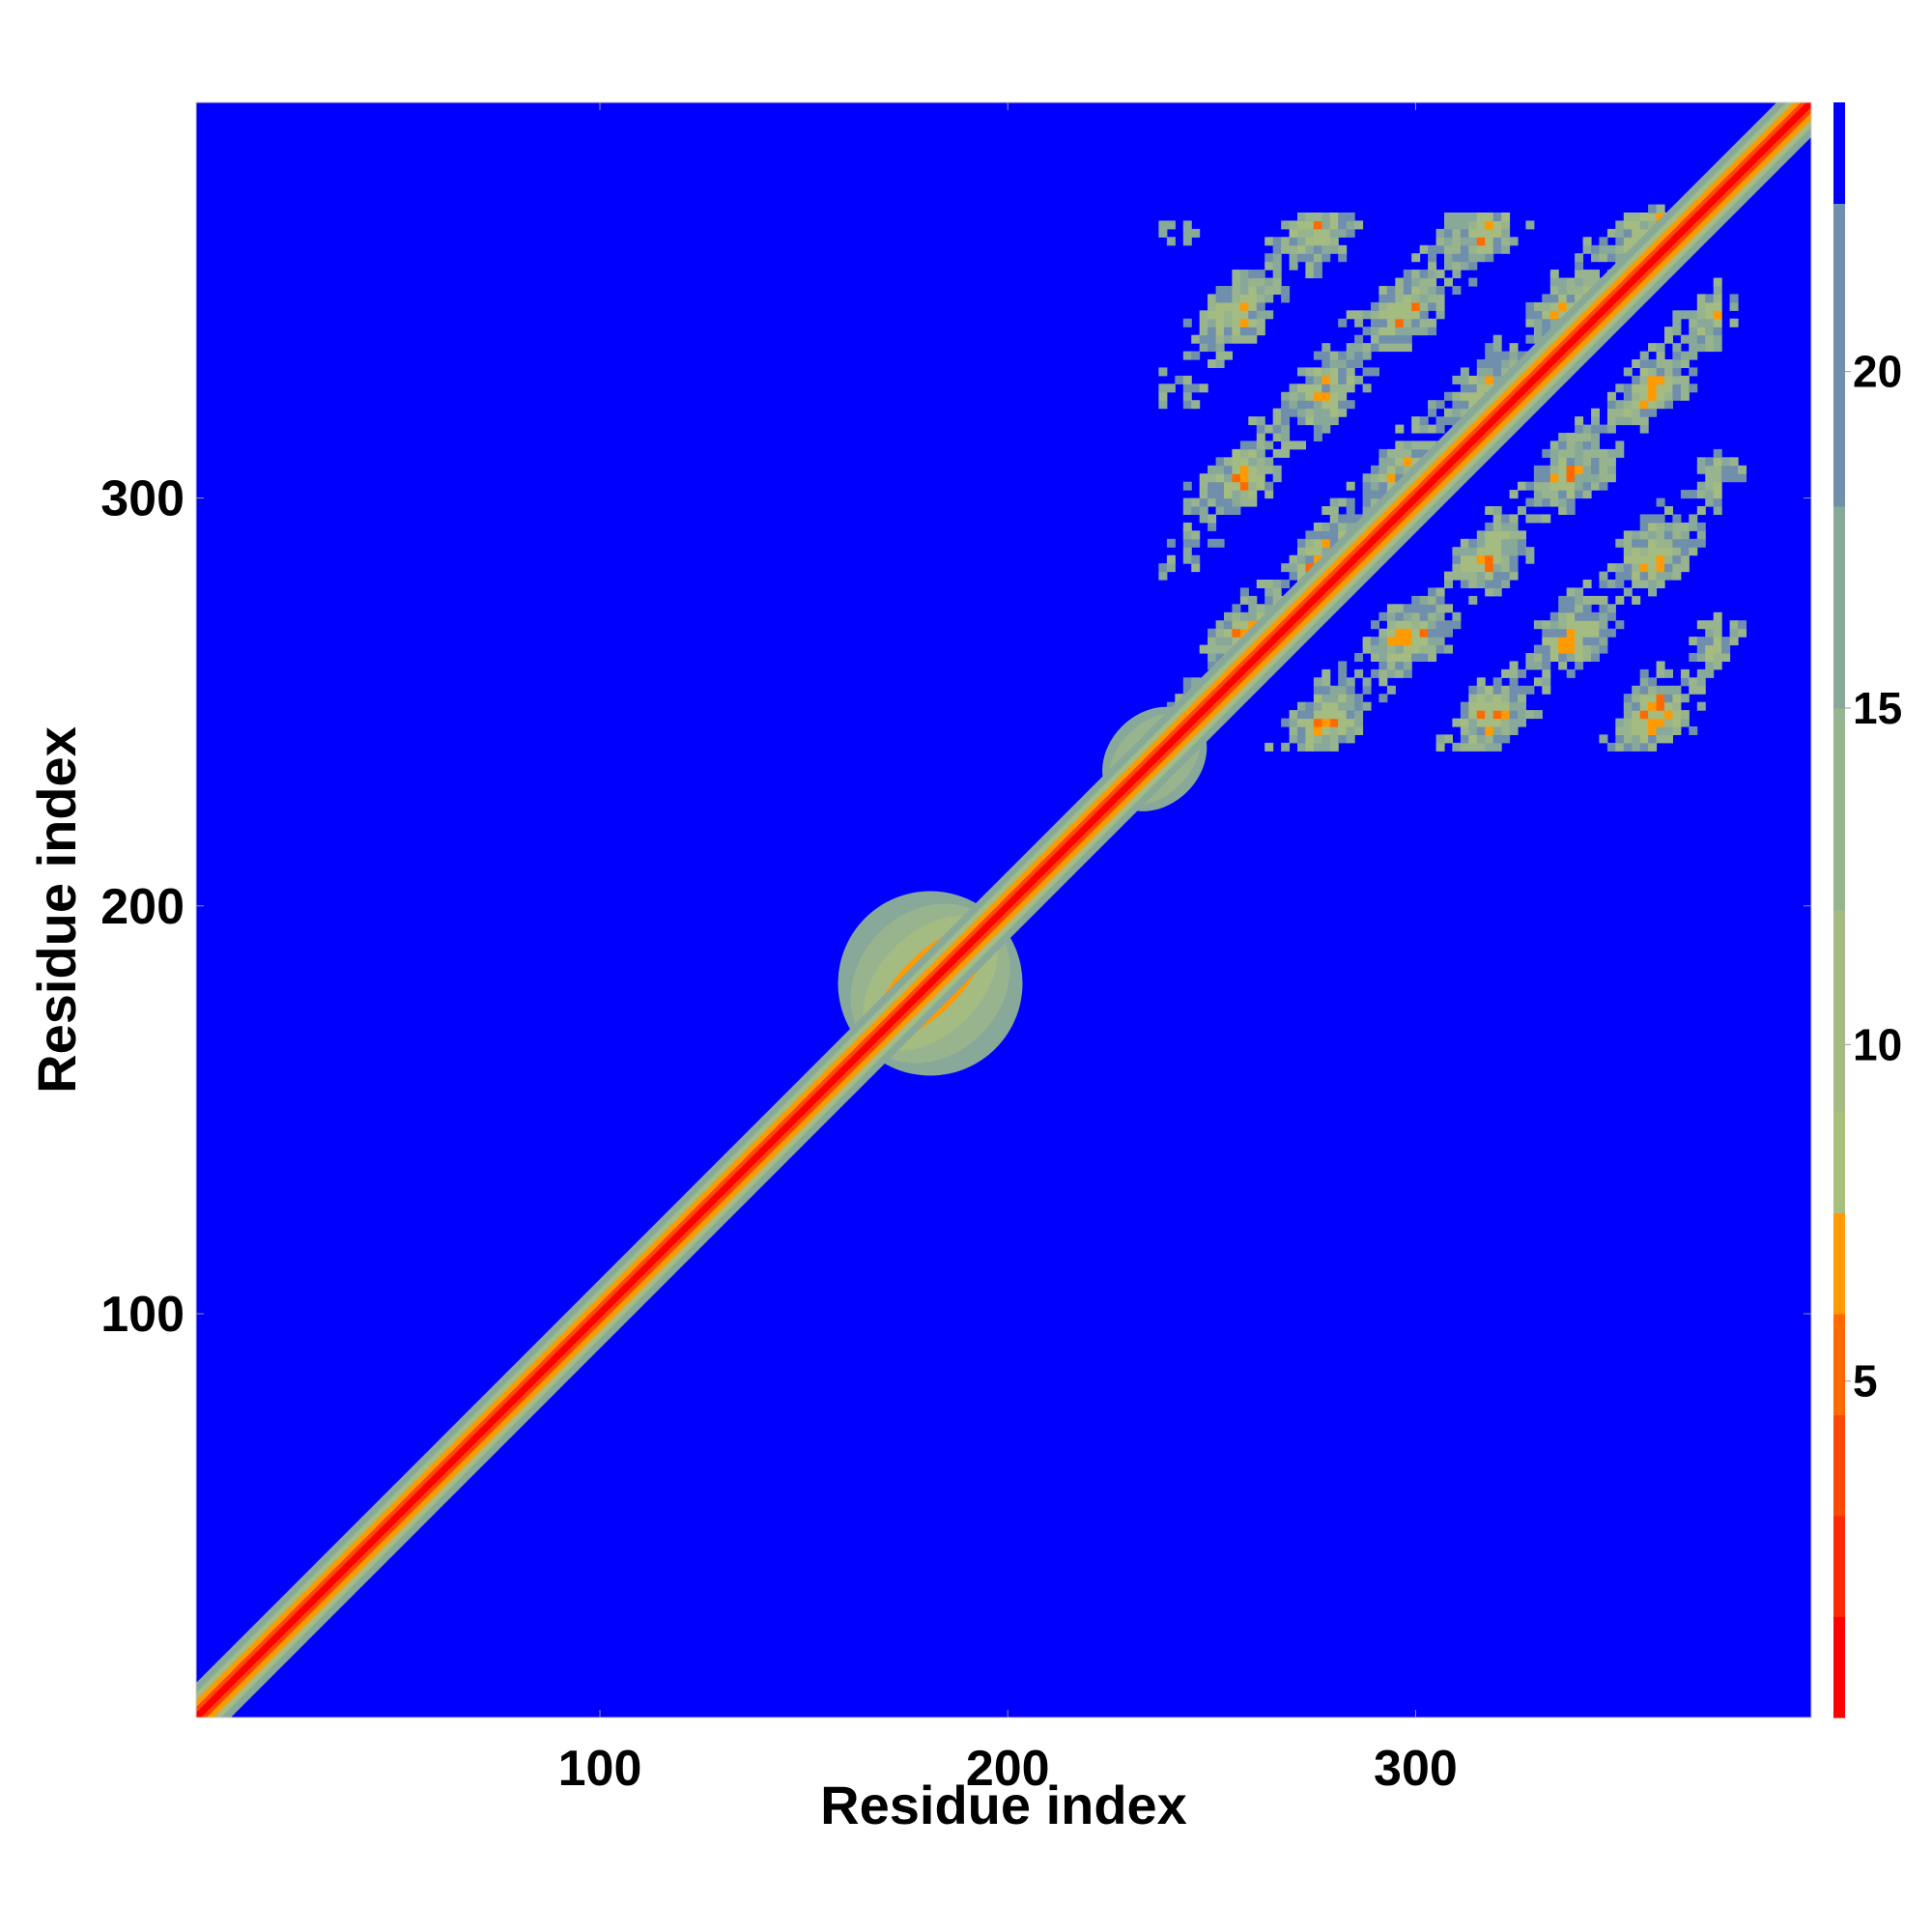 This screenshot has width=1932, height=1932. What do you see at coordinates (600, 1769) in the screenshot?
I see `x-tick-label: 100` at bounding box center [600, 1769].